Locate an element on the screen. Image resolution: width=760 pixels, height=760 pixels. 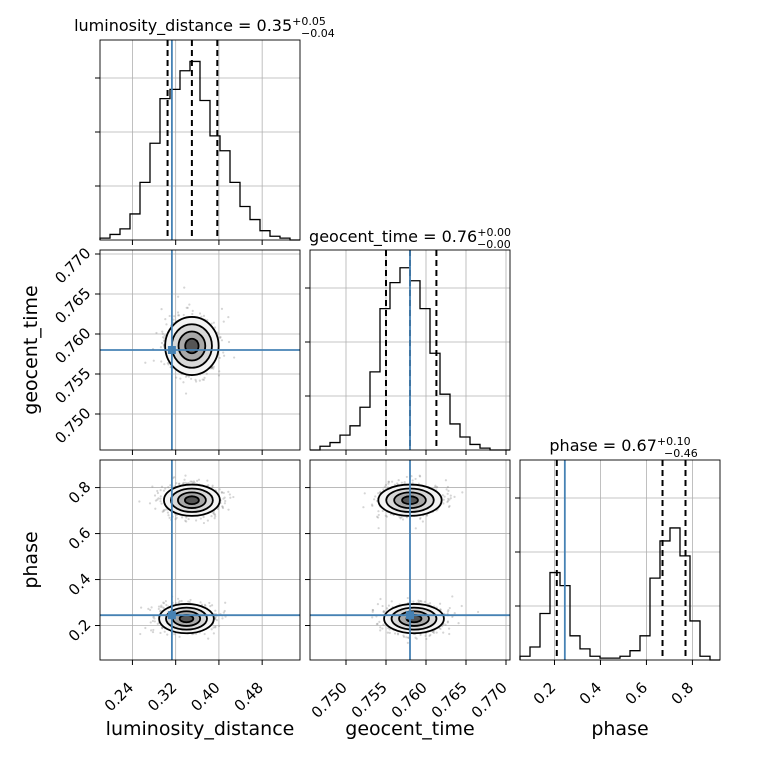
hist-line-phase is located at coordinates (619, 594).